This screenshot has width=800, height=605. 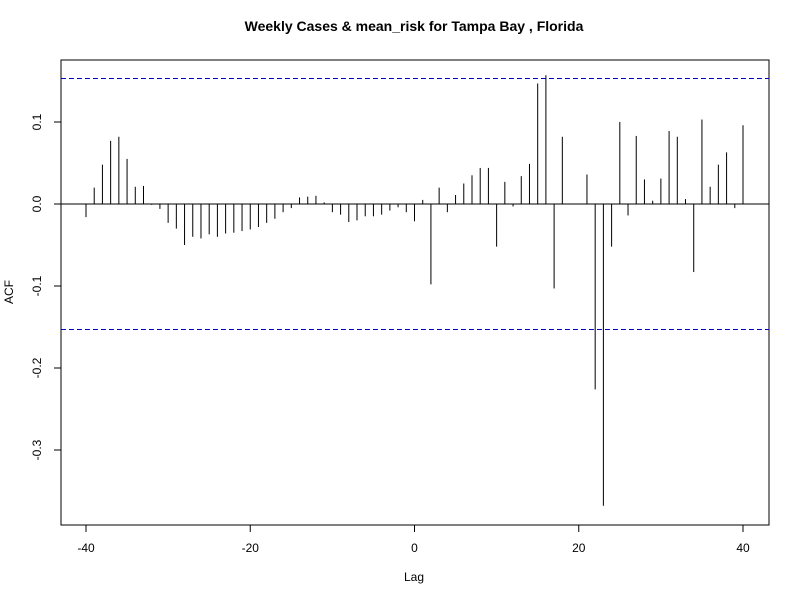 I want to click on x-tick-label: 40, so click(x=743, y=548).